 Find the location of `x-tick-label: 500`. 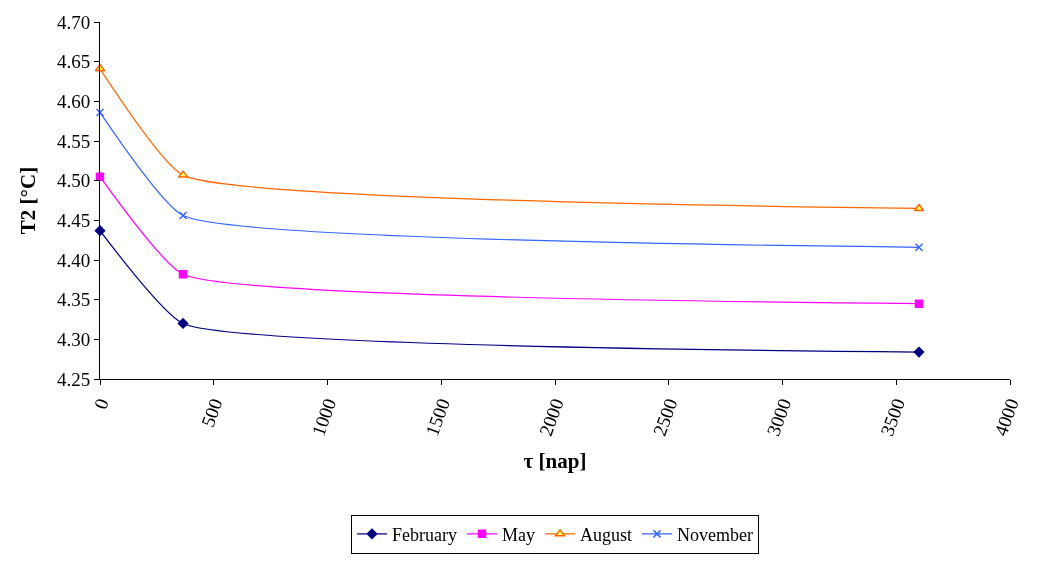

x-tick-label: 500 is located at coordinates (211, 412).